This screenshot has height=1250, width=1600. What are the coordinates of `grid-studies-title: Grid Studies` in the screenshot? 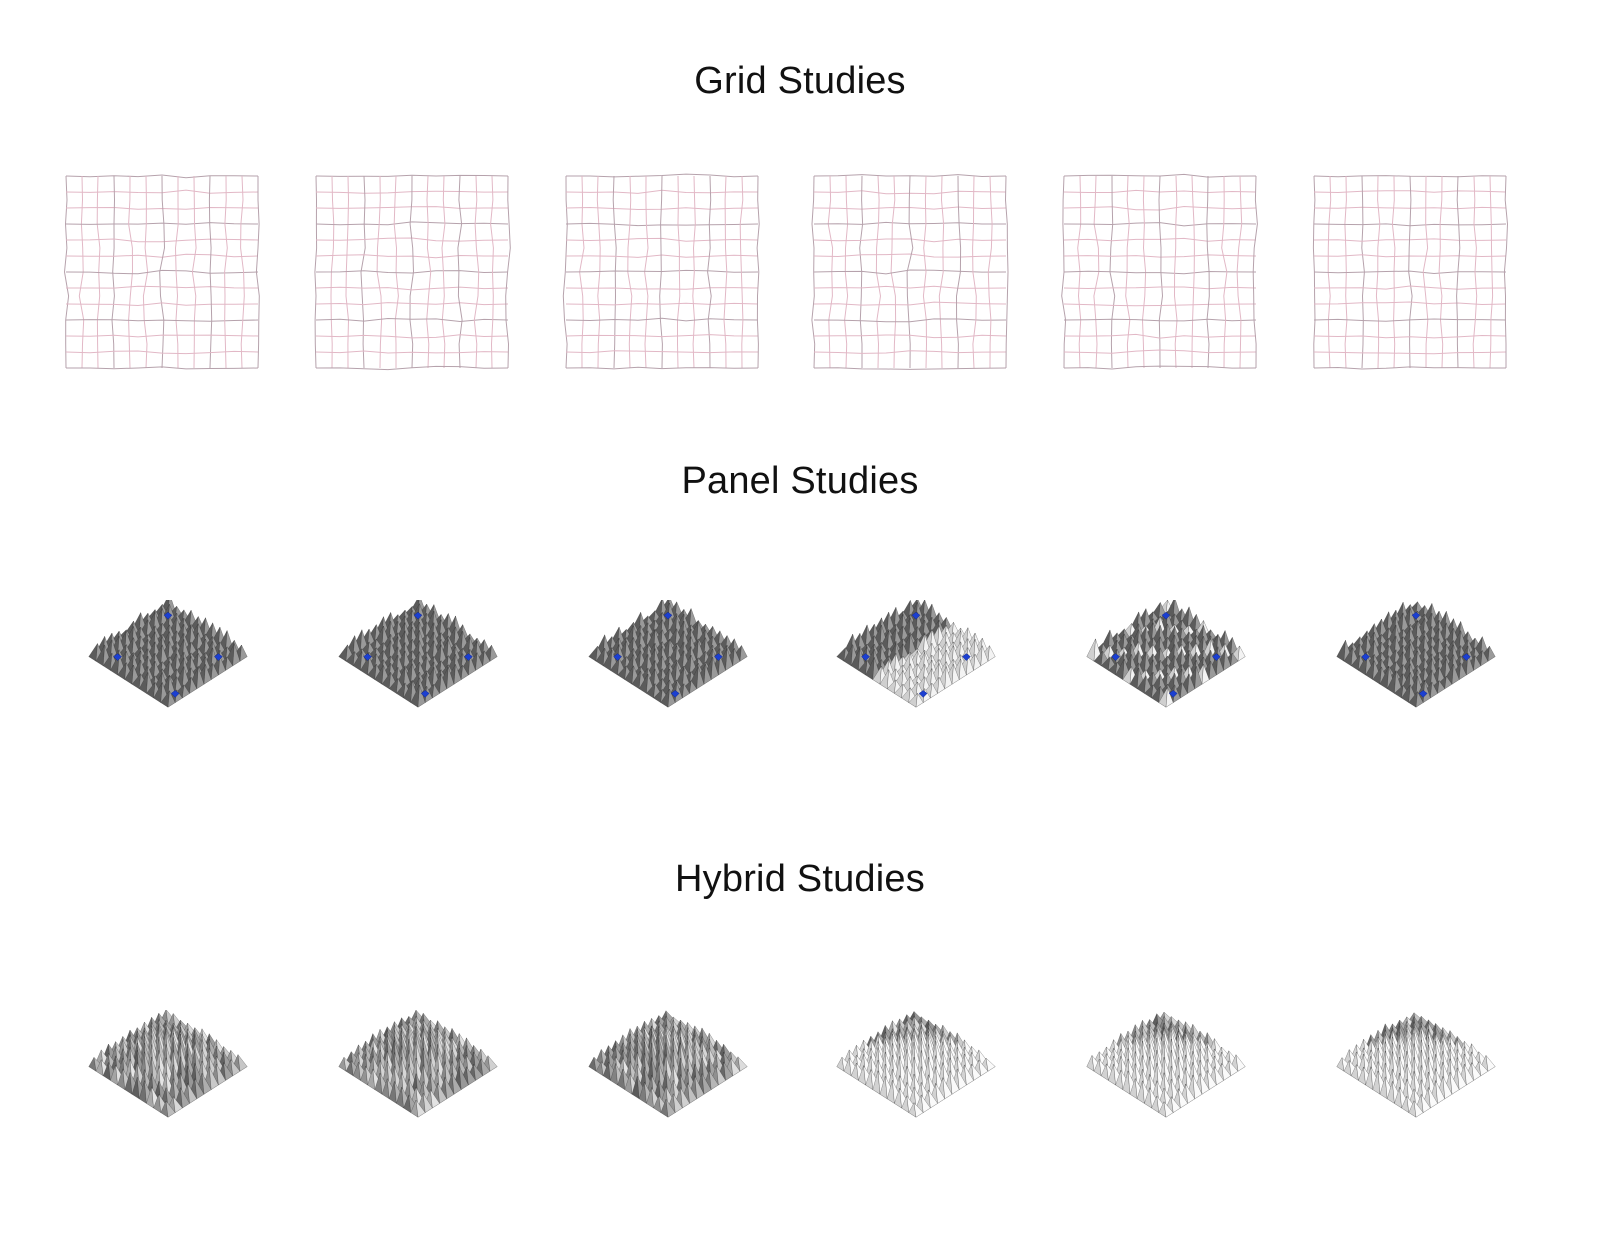 It's located at (800, 81).